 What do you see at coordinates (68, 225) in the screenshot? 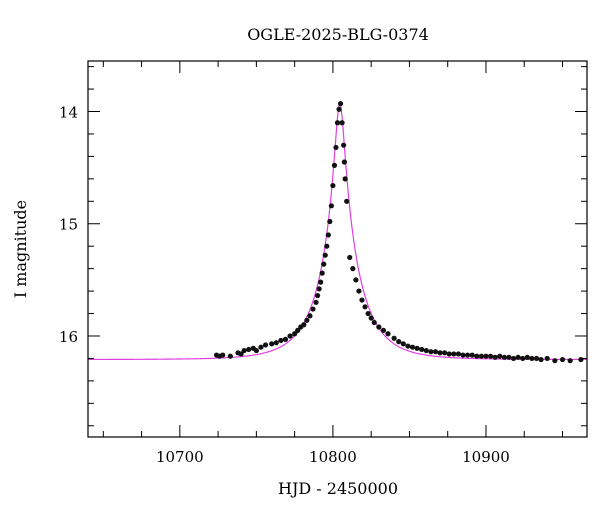
I see `y-tick-label: 15` at bounding box center [68, 225].